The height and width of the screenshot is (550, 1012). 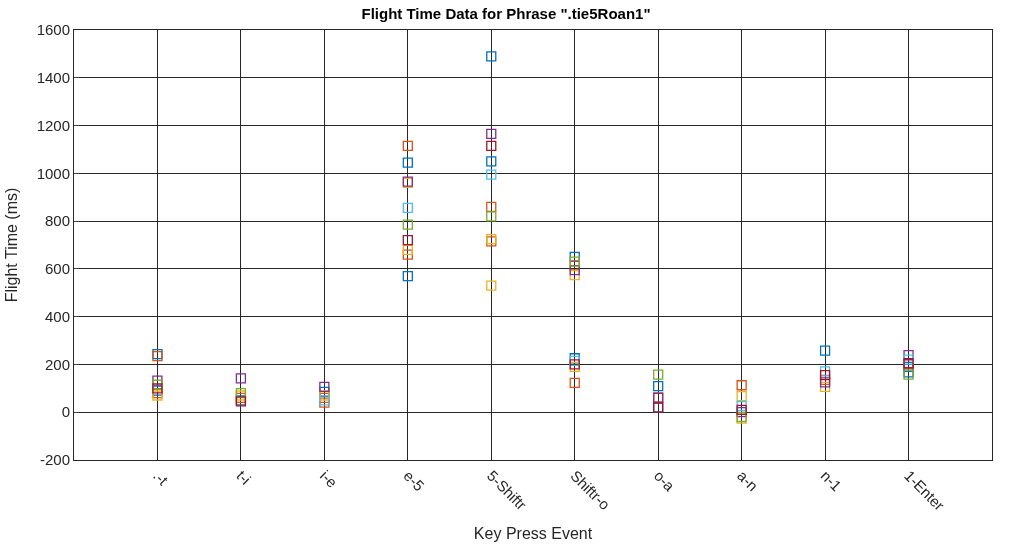 I want to click on x-tick-label: a-n, so click(x=748, y=480).